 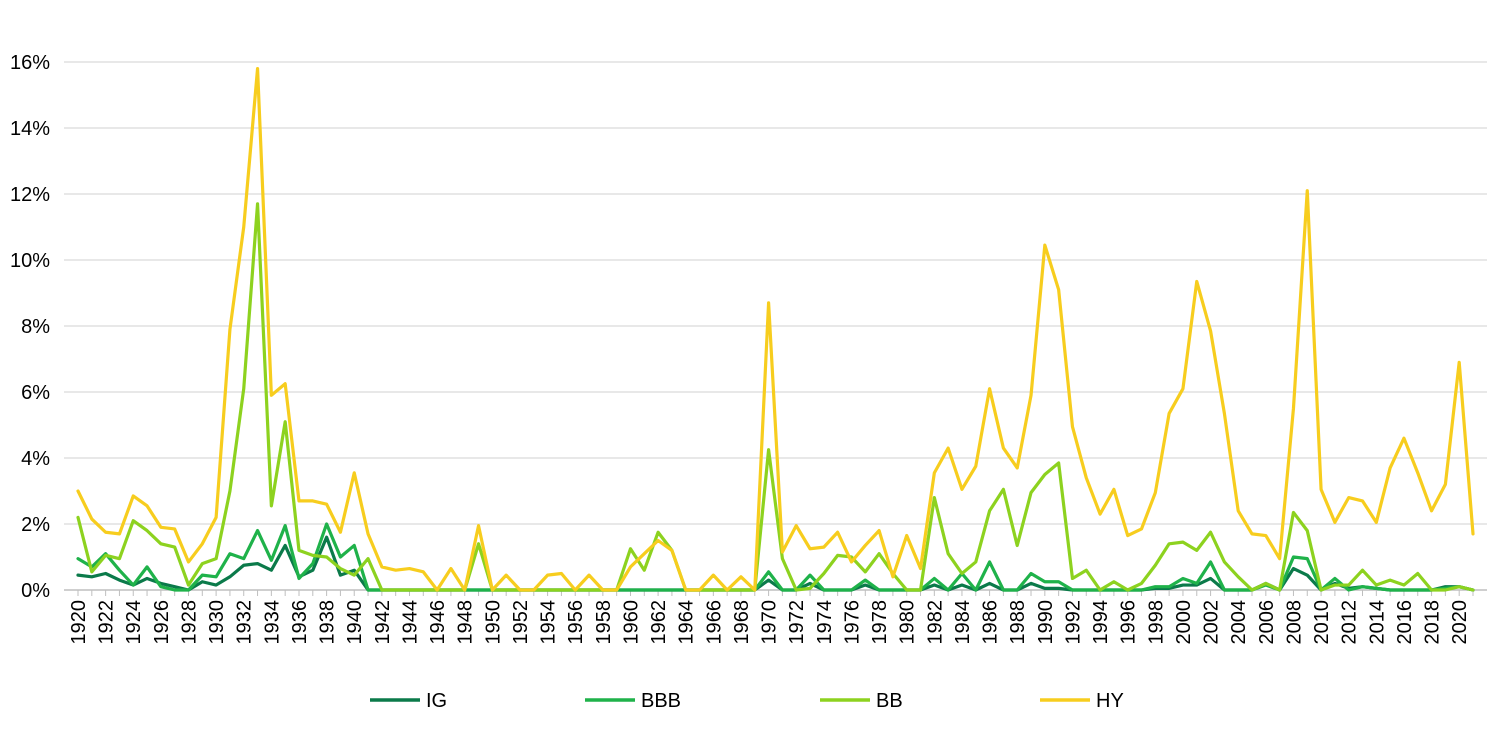 What do you see at coordinates (328, 622) in the screenshot?
I see `x-tick-label: 1938` at bounding box center [328, 622].